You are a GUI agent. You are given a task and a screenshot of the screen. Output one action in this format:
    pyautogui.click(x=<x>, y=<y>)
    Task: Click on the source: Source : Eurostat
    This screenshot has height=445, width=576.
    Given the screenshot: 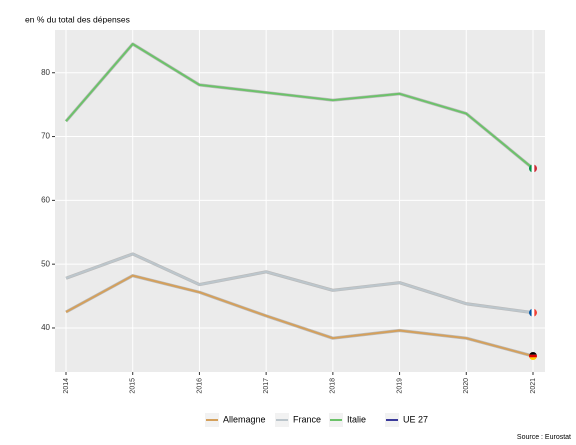 What is the action you would take?
    pyautogui.click(x=544, y=437)
    